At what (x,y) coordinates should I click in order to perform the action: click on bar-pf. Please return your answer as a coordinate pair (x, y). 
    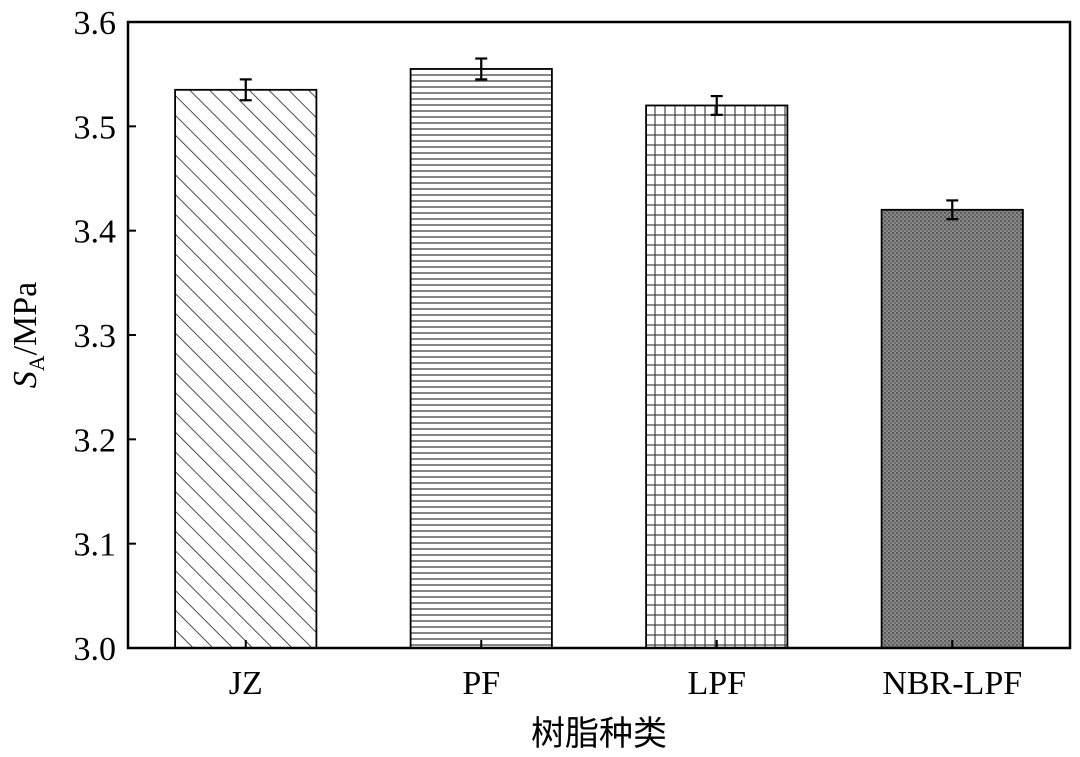
    Looking at the image, I should click on (481, 358).